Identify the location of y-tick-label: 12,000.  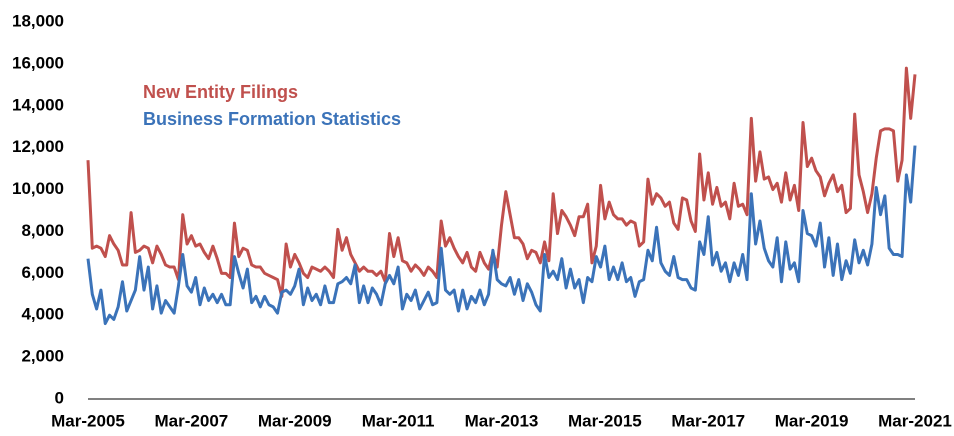
(38, 146).